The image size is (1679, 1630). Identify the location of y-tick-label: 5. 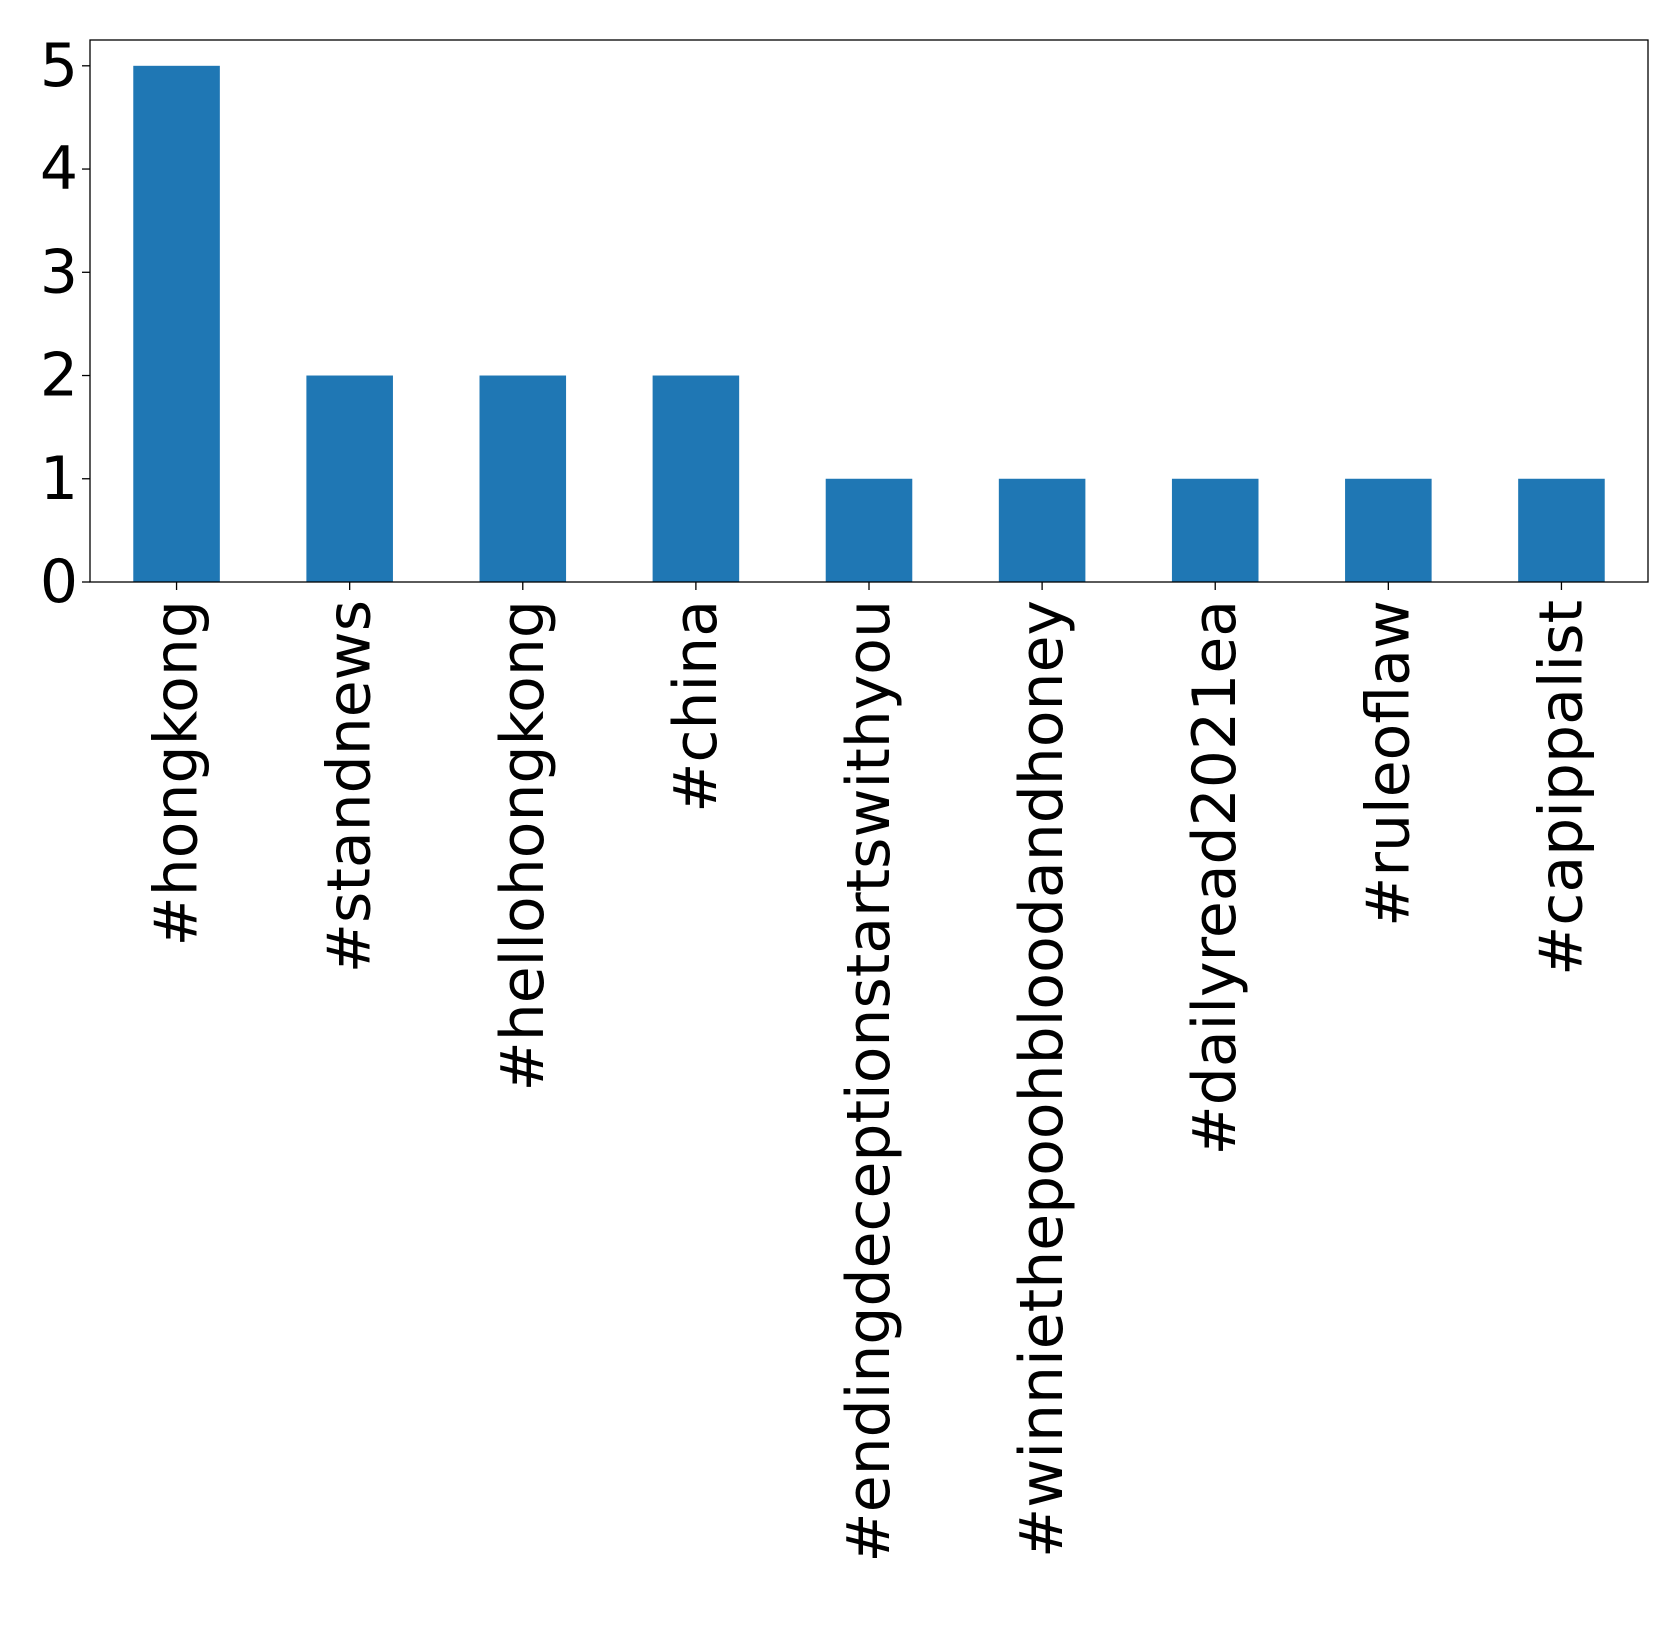
(59, 66).